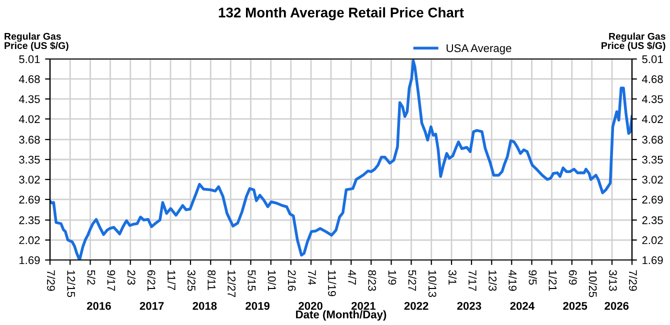 The width and height of the screenshot is (670, 325). Describe the element at coordinates (552, 280) in the screenshot. I see `x-tick-label: 1/21` at that location.